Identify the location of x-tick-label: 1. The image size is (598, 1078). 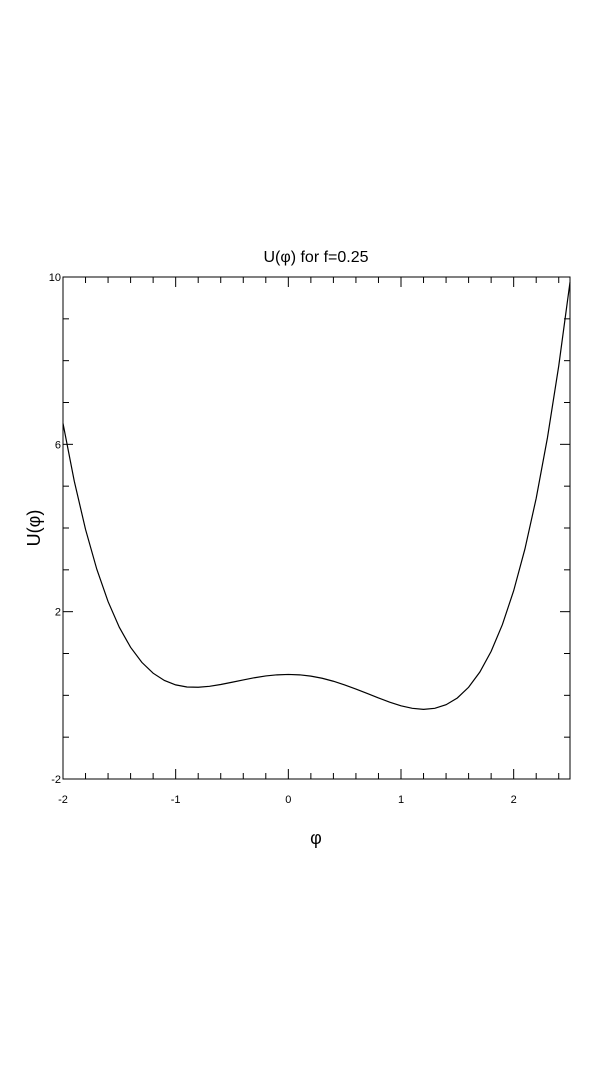
(401, 800).